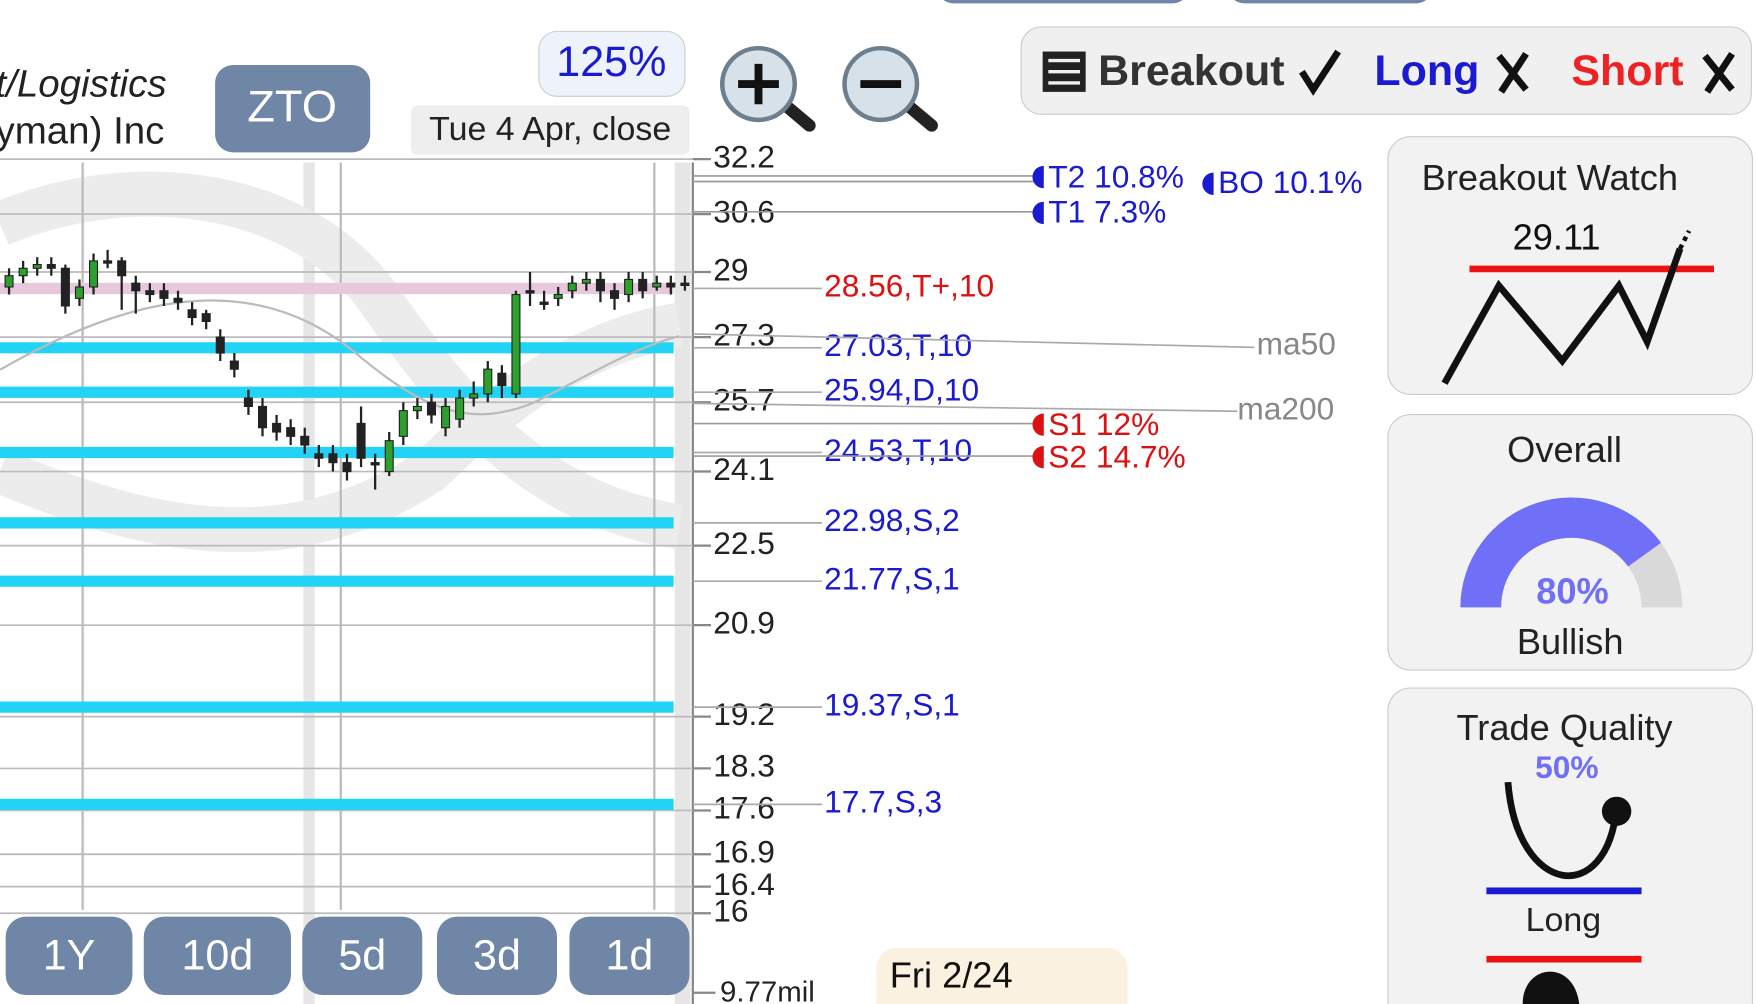  What do you see at coordinates (682, 583) in the screenshot?
I see `shade-band` at bounding box center [682, 583].